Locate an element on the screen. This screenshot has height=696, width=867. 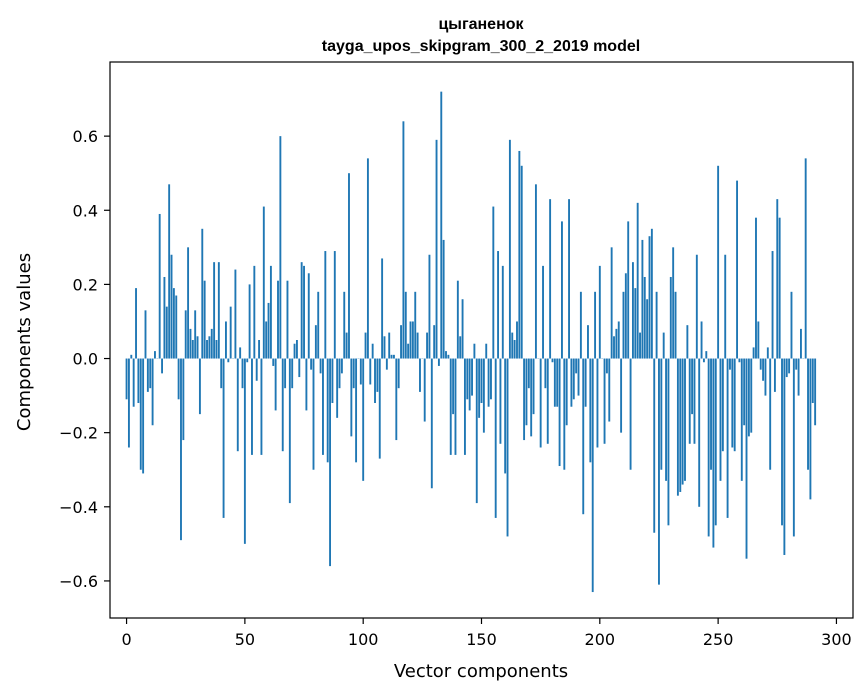
chart-subtitle: tayga_upos_skipgram_300_2_2019 model is located at coordinates (481, 46).